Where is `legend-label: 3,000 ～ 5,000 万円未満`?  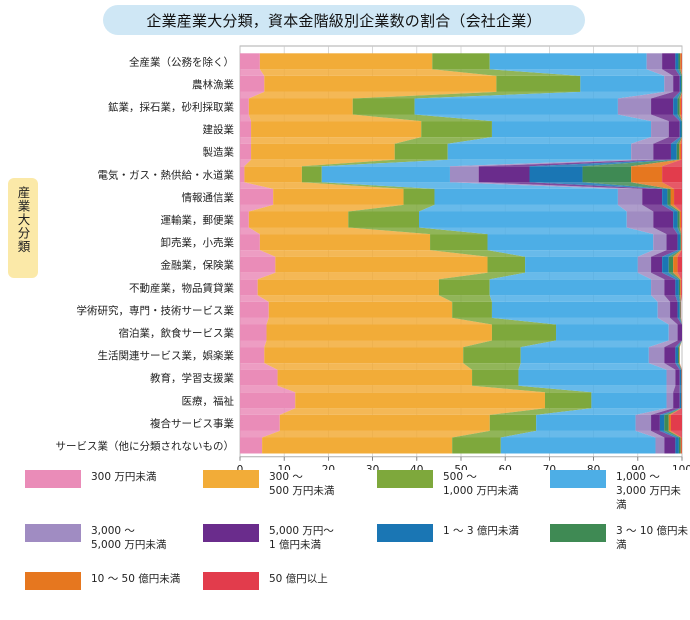 legend-label: 3,000 ～ 5,000 万円未満 is located at coordinates (129, 538).